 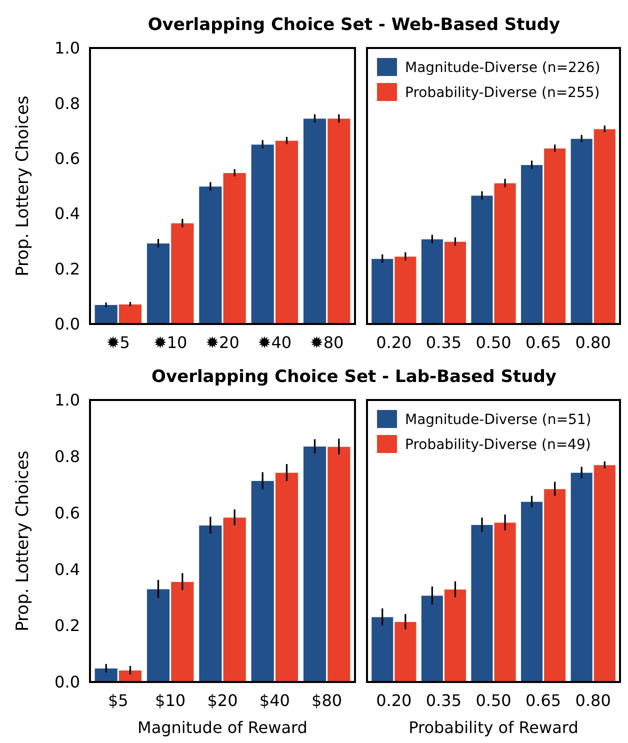 What do you see at coordinates (170, 700) in the screenshot?
I see `x-tick-label: $10` at bounding box center [170, 700].